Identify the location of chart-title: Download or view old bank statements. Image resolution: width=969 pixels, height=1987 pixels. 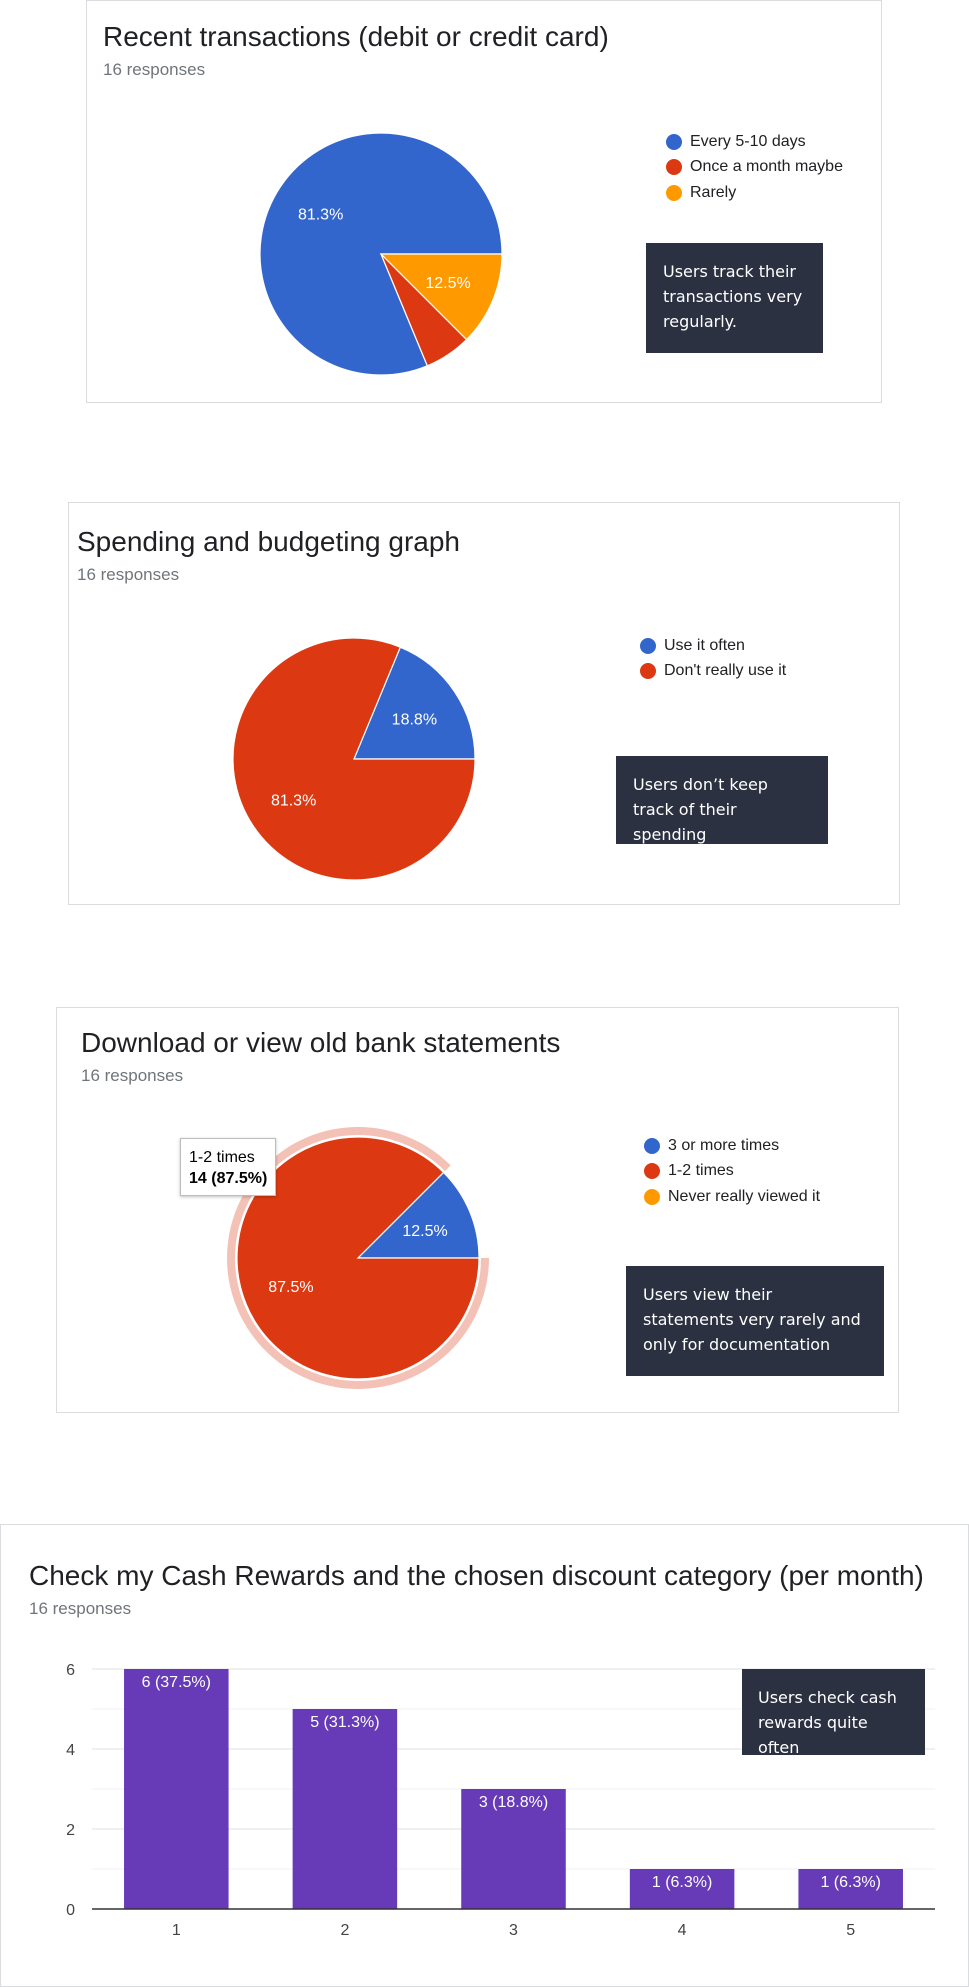
(321, 1042).